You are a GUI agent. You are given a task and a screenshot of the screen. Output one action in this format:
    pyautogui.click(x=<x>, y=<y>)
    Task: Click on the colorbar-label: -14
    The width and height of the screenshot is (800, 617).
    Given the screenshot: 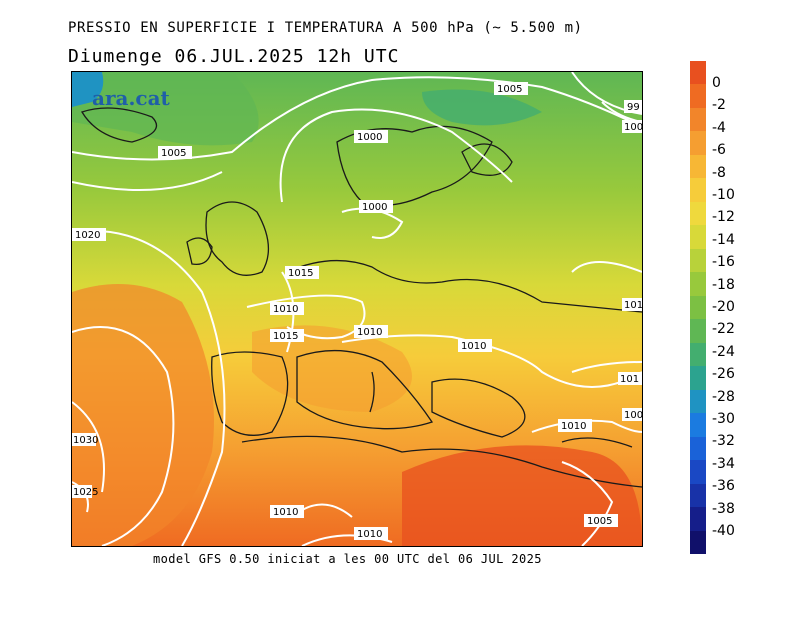 What is the action you would take?
    pyautogui.click(x=723, y=239)
    